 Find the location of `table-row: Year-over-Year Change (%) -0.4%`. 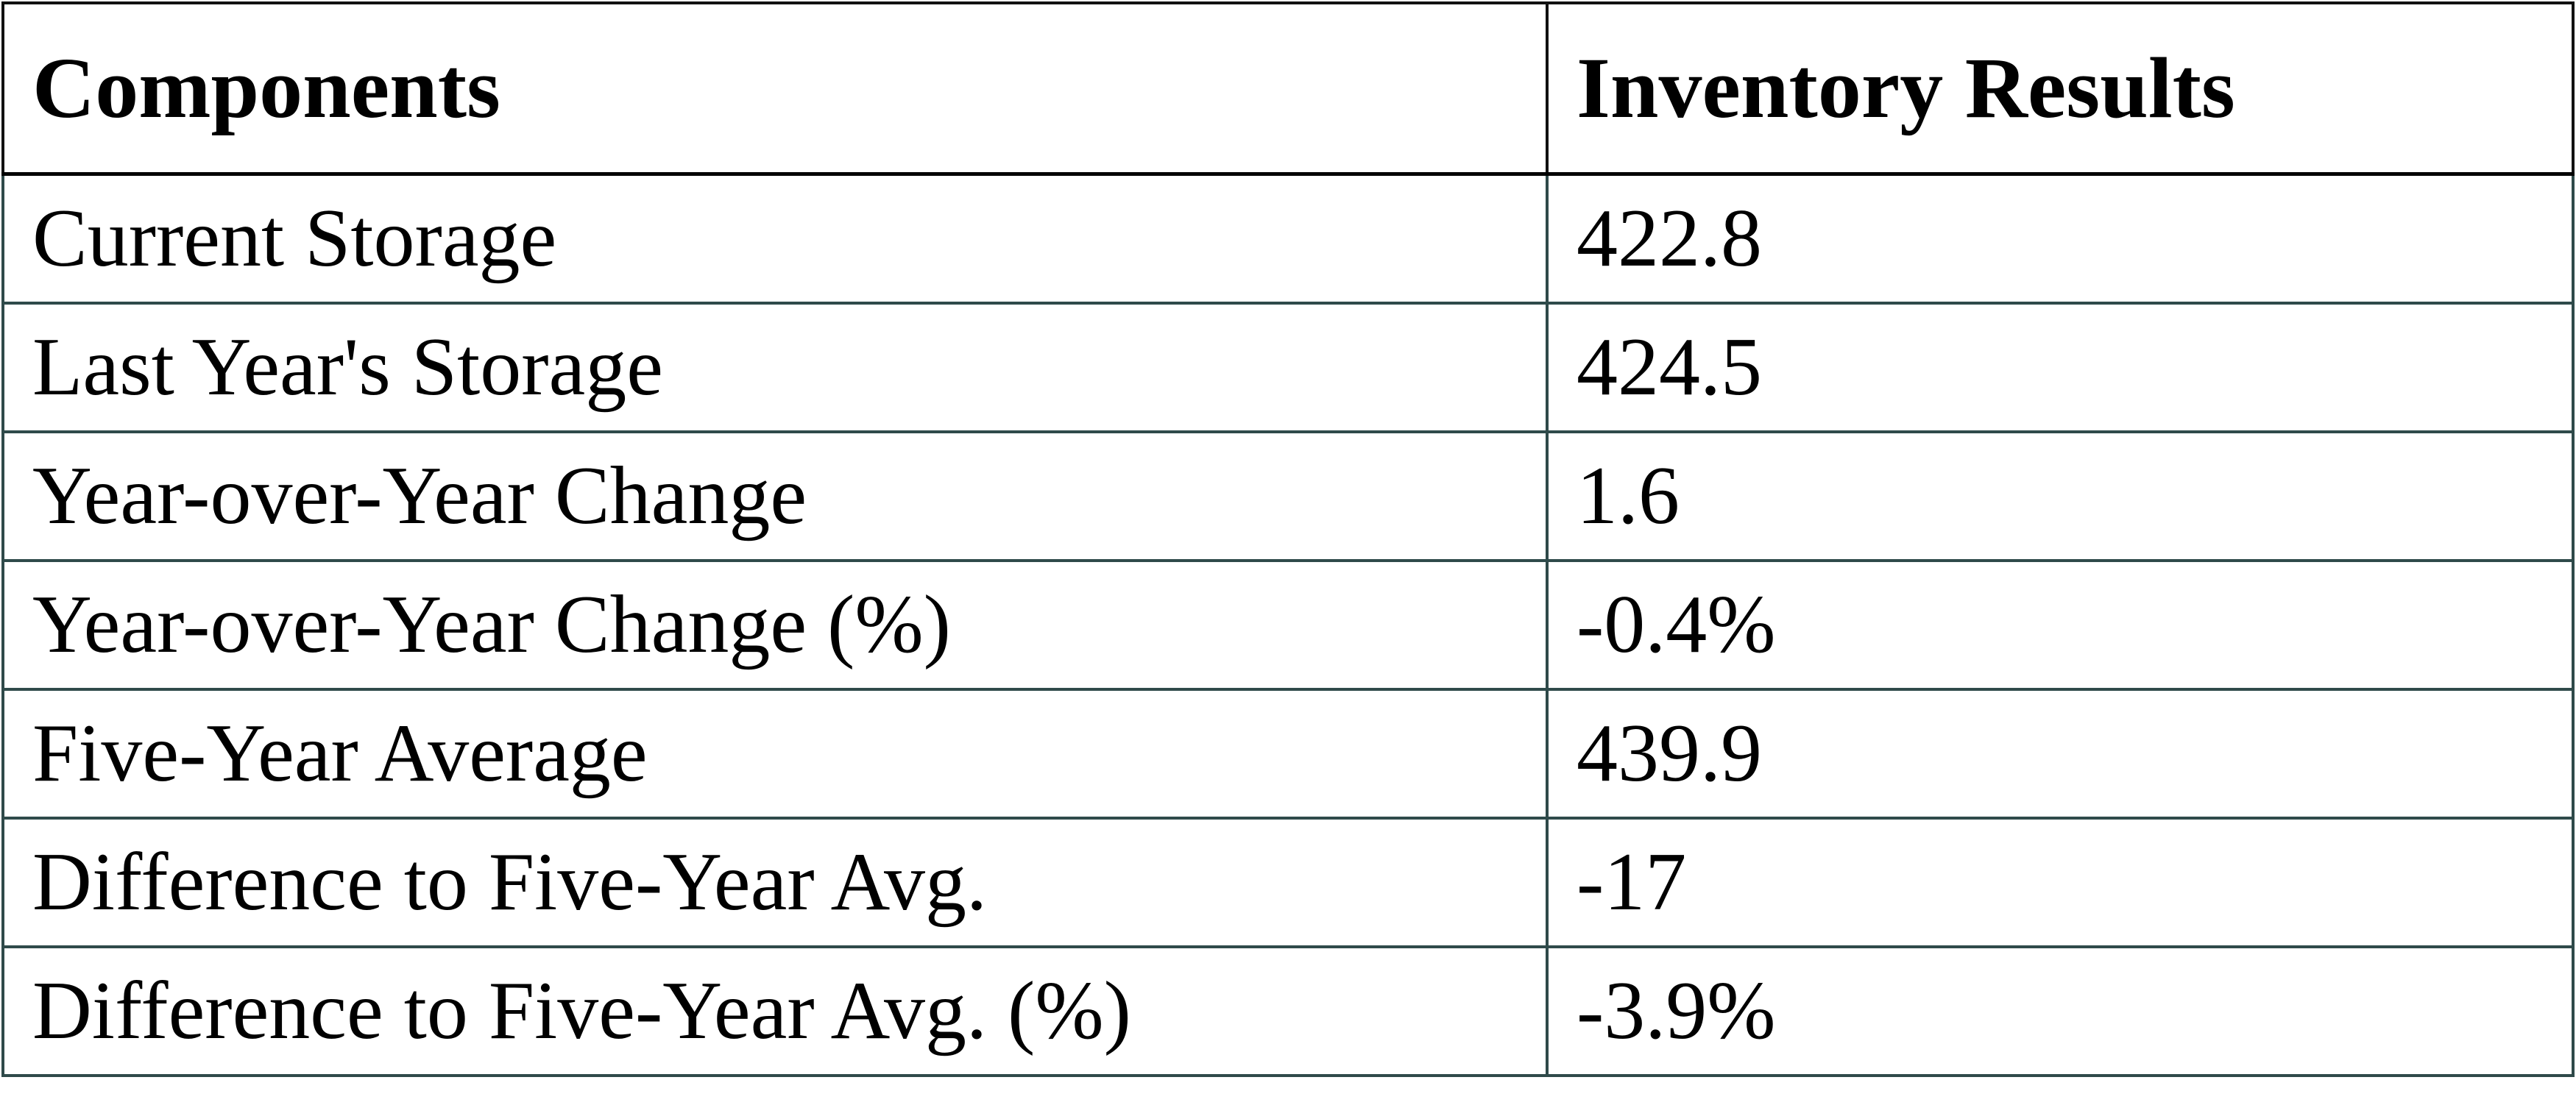

table-row: Year-over-Year Change (%) -0.4% is located at coordinates (1288, 625).